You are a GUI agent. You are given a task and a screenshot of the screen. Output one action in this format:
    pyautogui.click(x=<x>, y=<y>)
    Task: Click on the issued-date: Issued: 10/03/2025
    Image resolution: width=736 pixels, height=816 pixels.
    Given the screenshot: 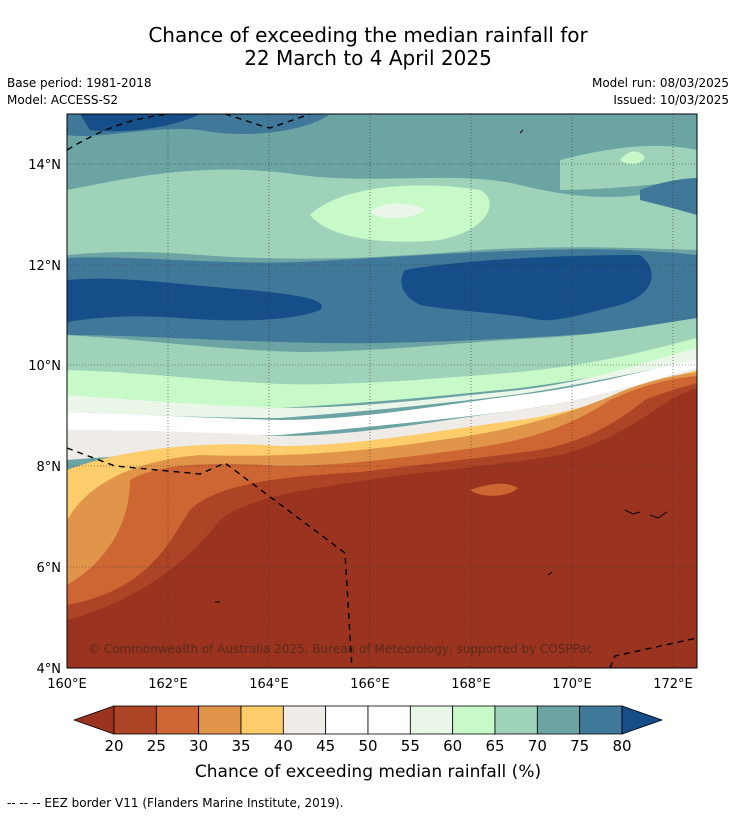 What is the action you would take?
    pyautogui.click(x=671, y=100)
    